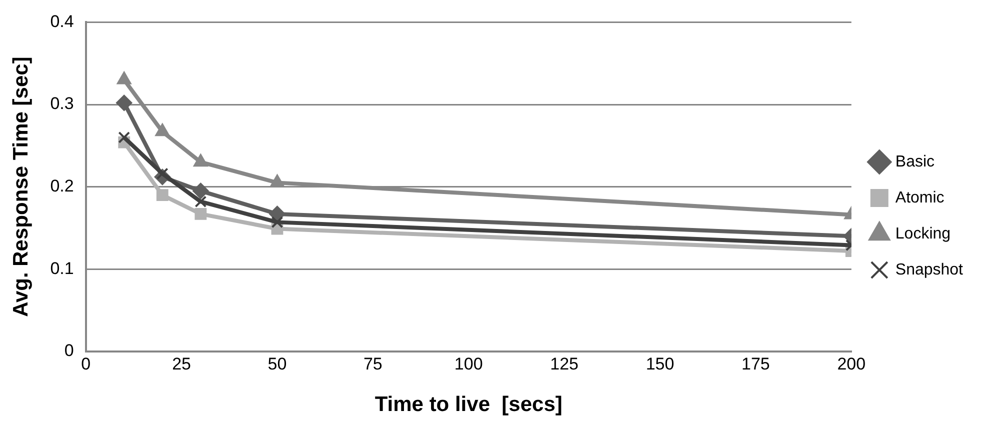 This screenshot has height=427, width=983. Describe the element at coordinates (181, 364) in the screenshot. I see `x-tick-label: 25` at that location.